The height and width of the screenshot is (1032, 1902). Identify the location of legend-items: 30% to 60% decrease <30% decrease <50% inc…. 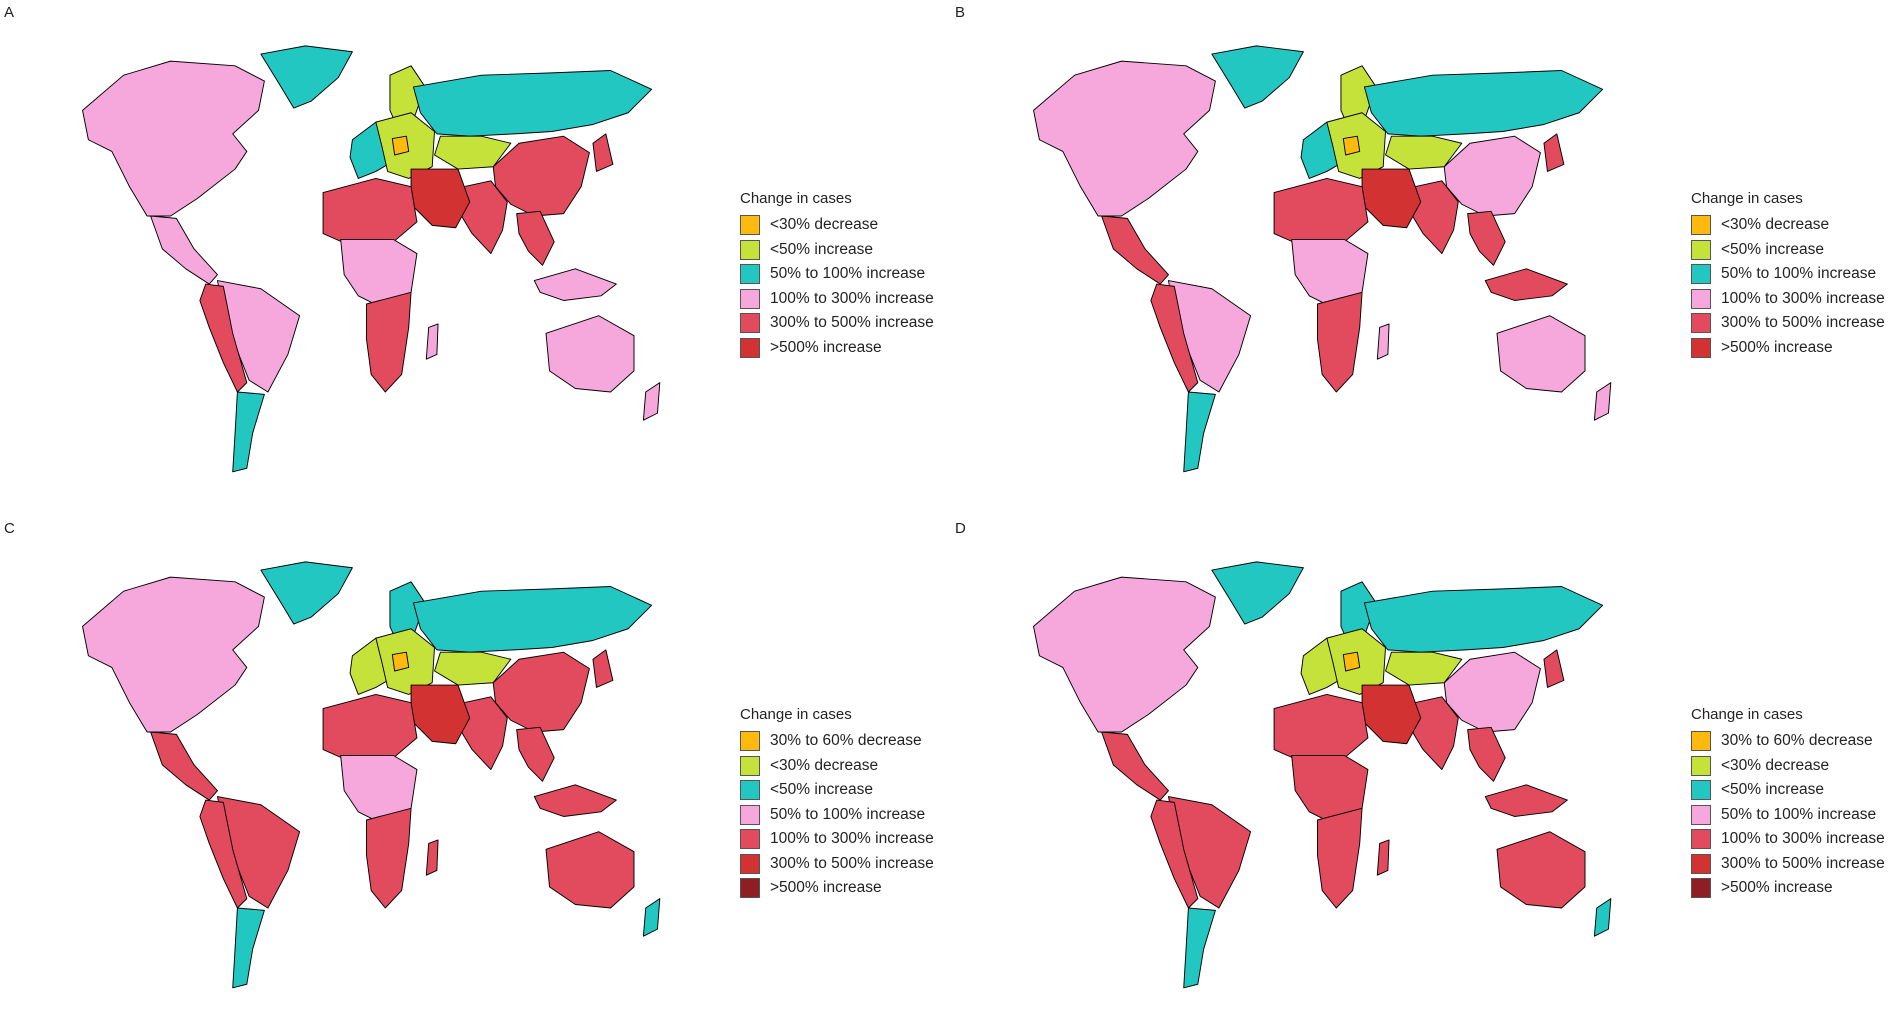
(1788, 815).